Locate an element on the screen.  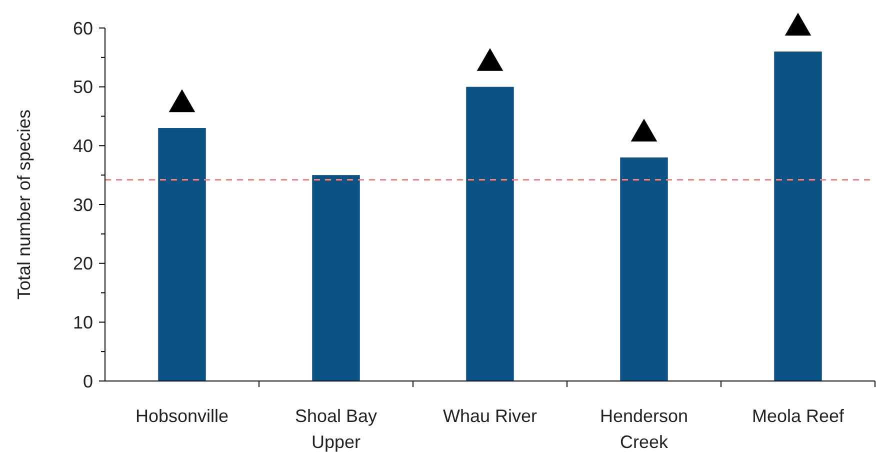
x-tick-label: Whau River is located at coordinates (490, 416).